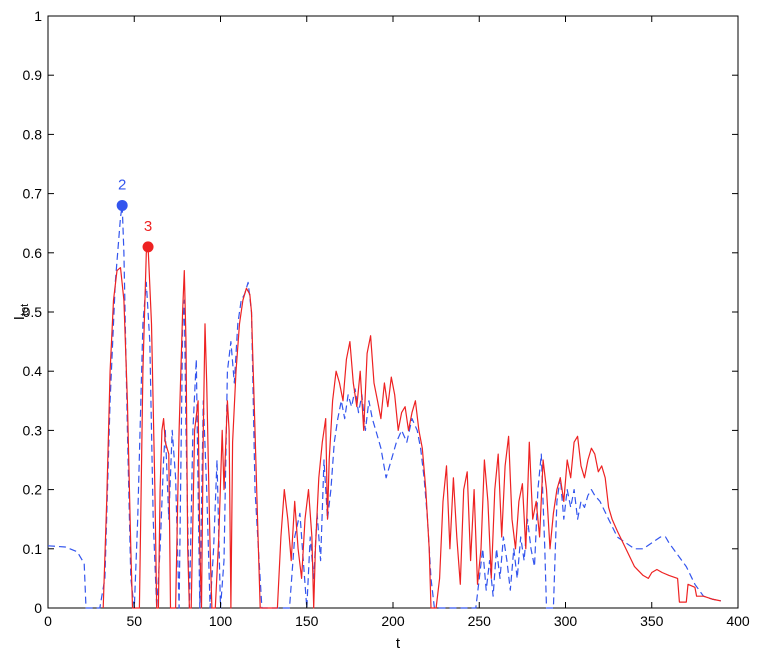  I want to click on y-axis-label-subscript: tot, so click(25, 310).